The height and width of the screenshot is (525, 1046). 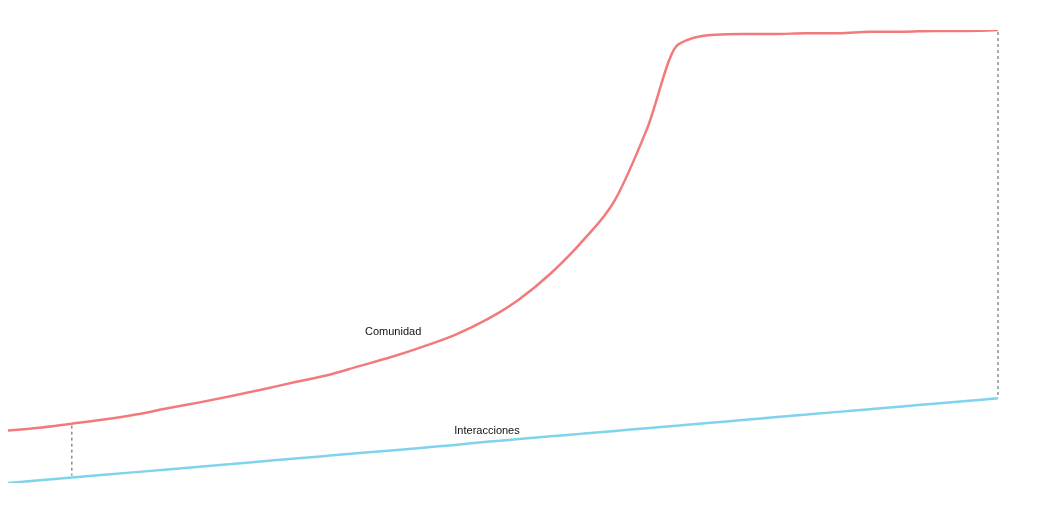 What do you see at coordinates (487, 429) in the screenshot?
I see `series-label: Interacciones` at bounding box center [487, 429].